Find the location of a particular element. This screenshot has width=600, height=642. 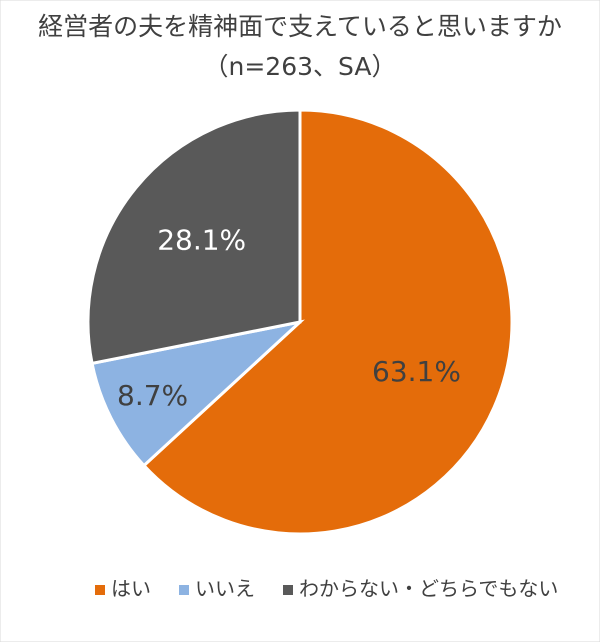

data-label: 8.7% is located at coordinates (152, 395).